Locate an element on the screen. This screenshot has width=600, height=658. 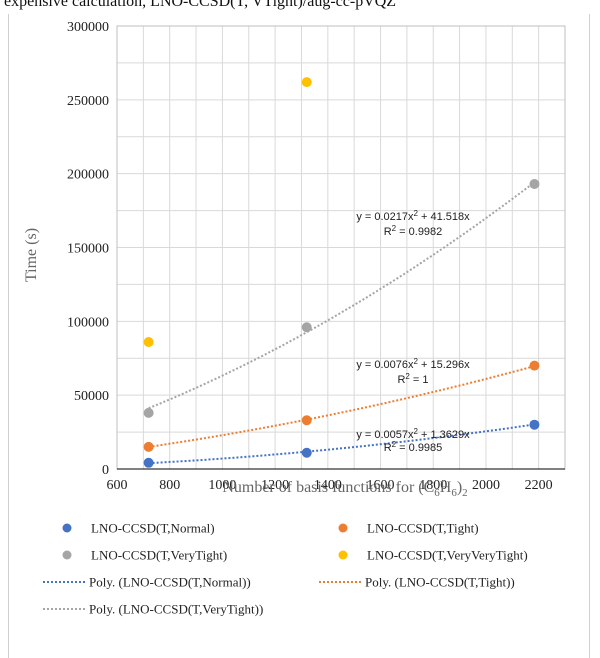
y-tick-label: 300000 is located at coordinates (88, 27).